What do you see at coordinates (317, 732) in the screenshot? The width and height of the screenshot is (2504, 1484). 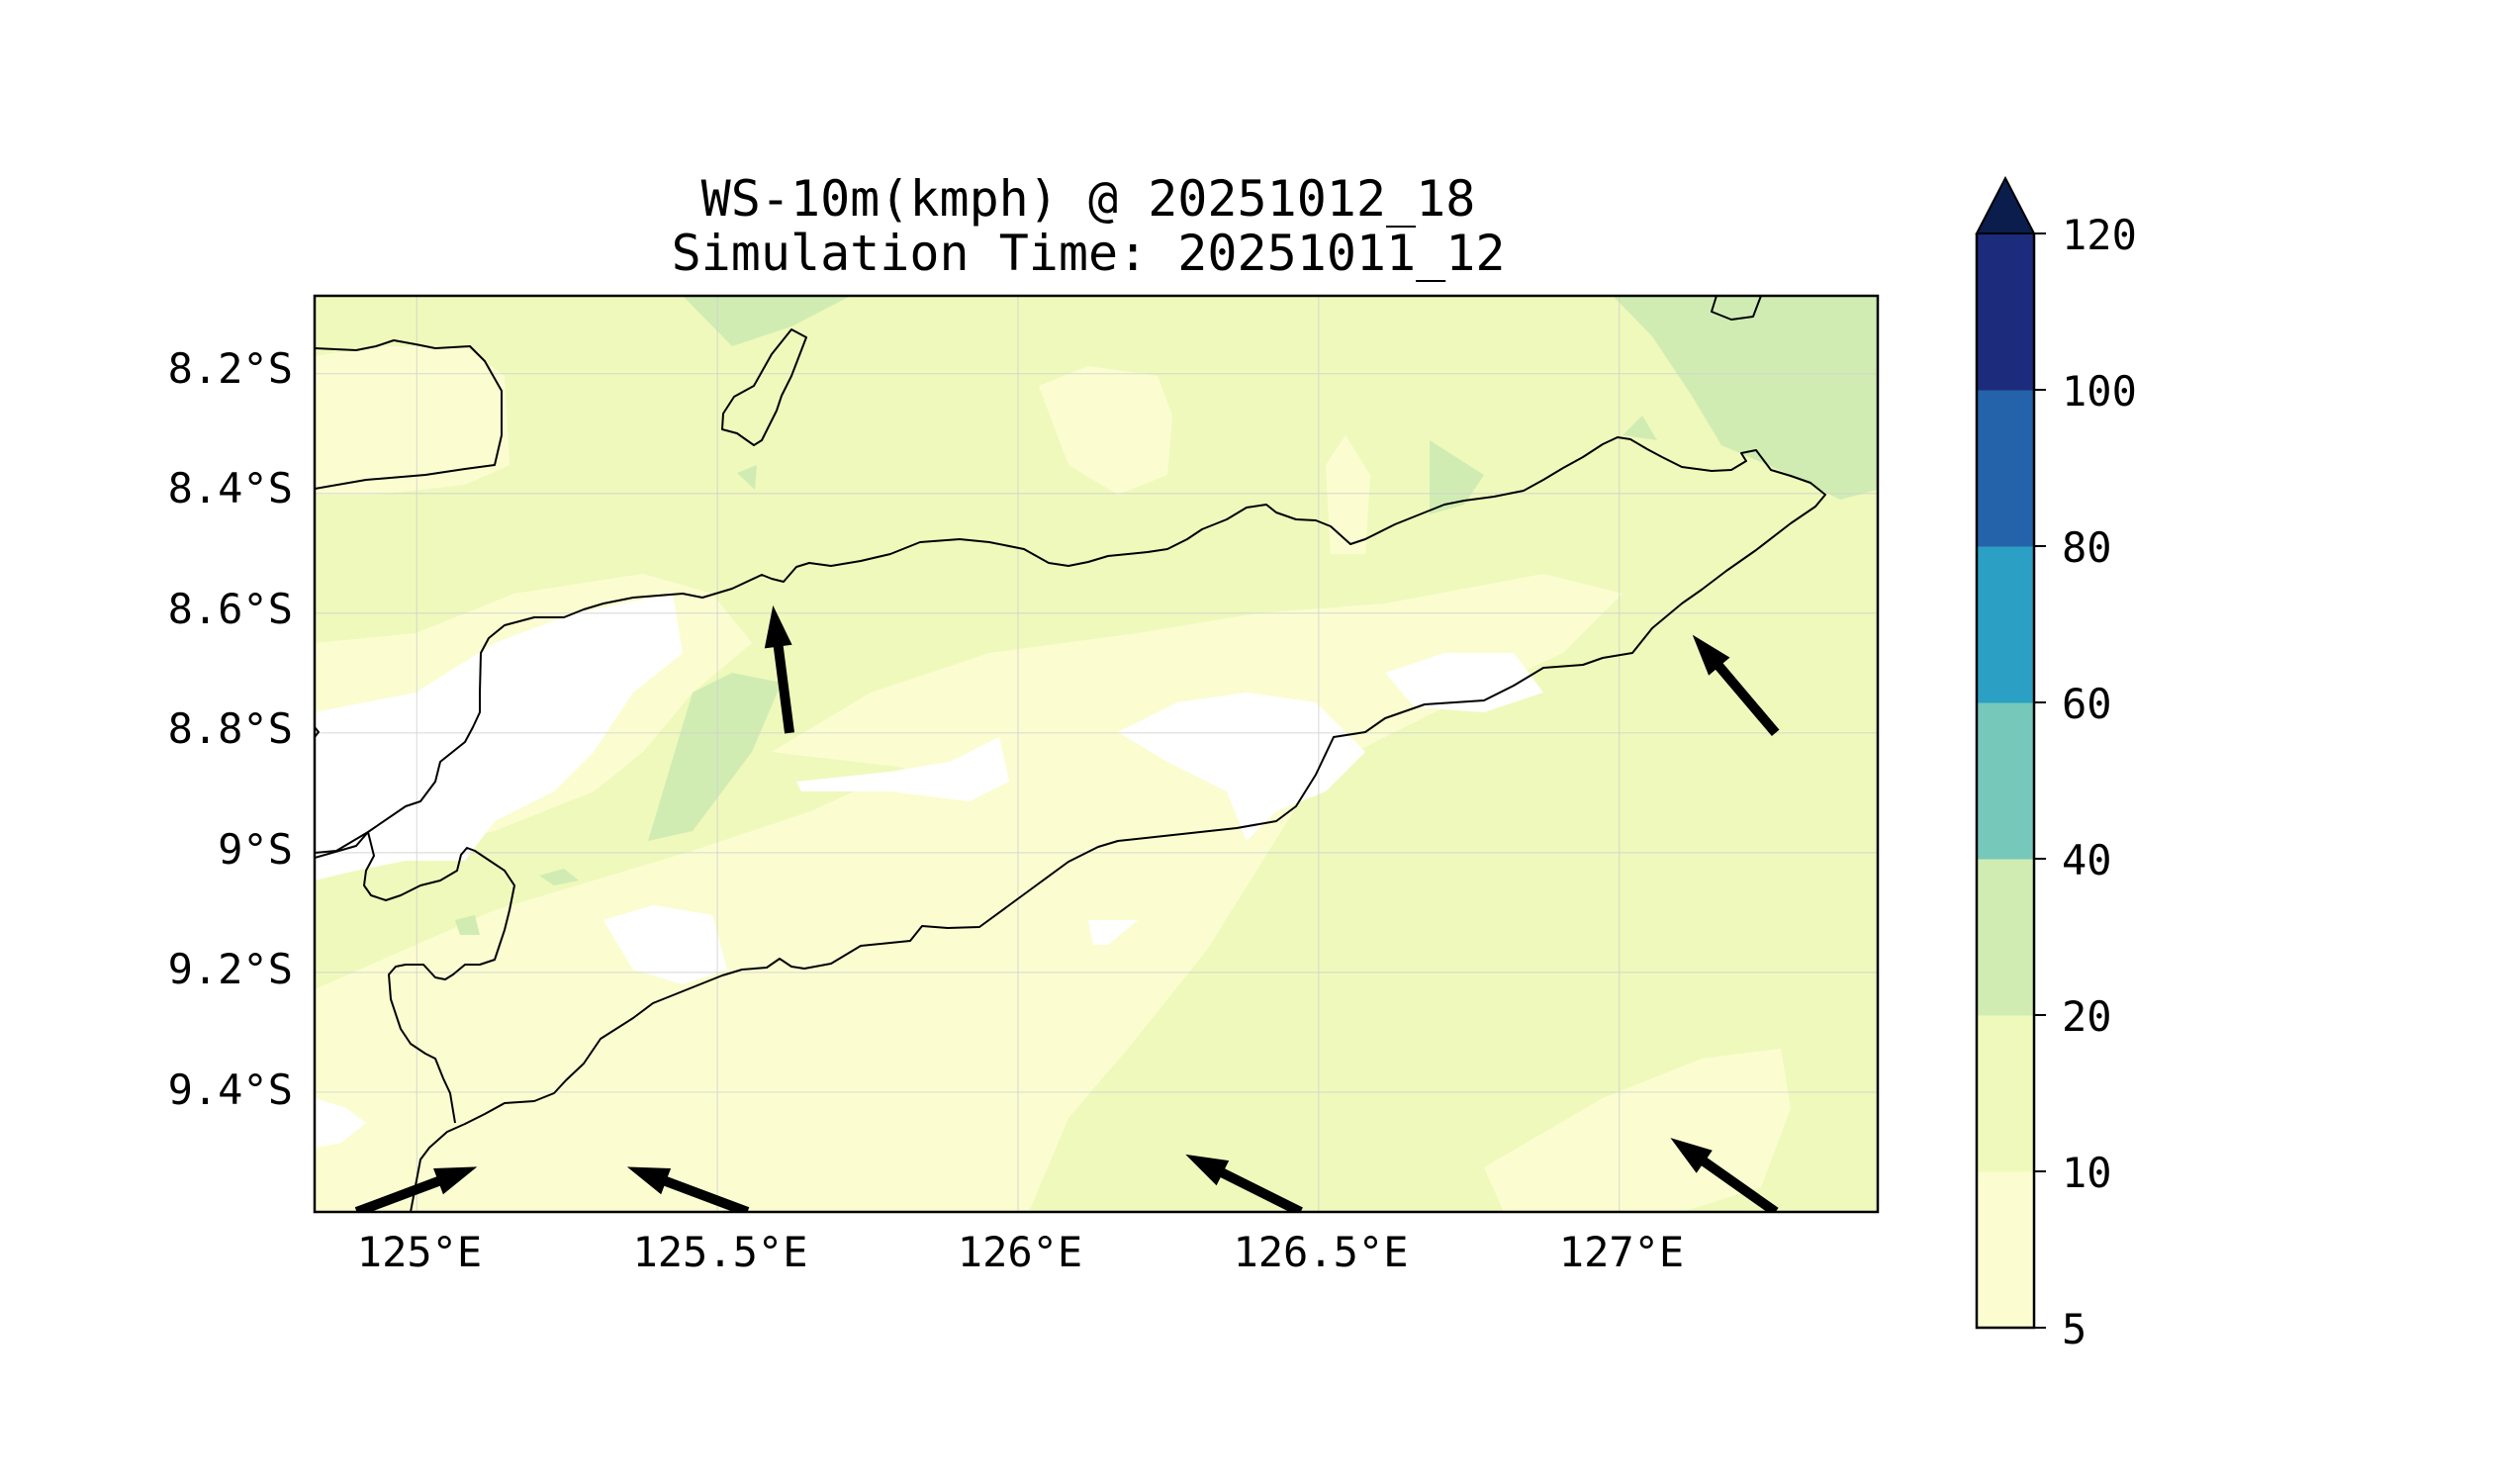 I see `coastline-west-edge-point` at bounding box center [317, 732].